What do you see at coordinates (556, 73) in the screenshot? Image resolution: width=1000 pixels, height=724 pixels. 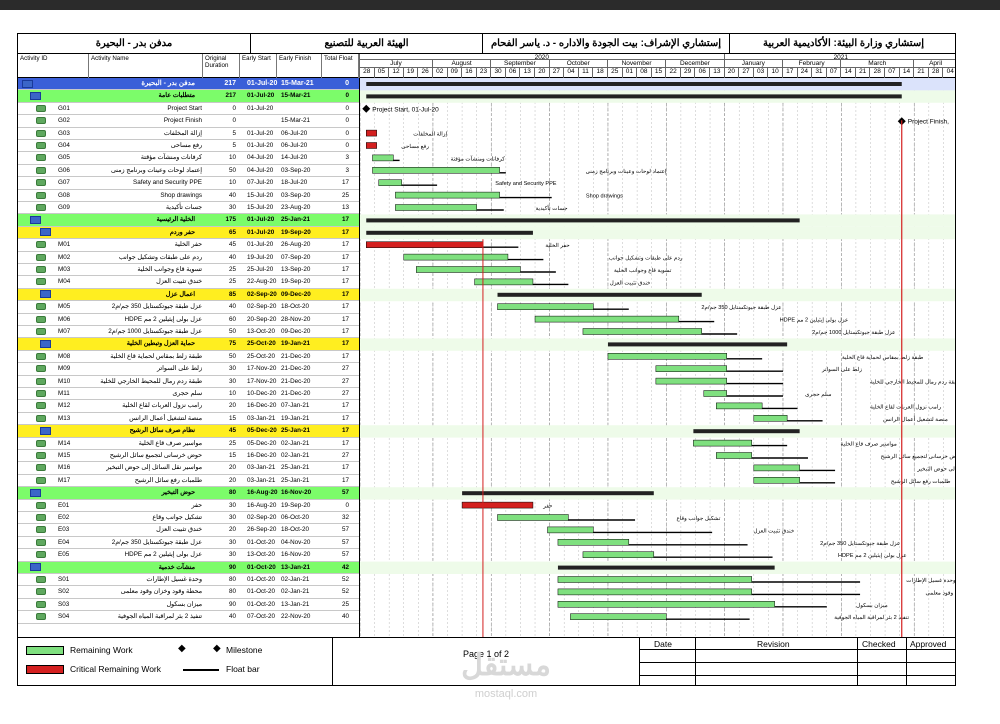 I see `timescale-week: 27` at bounding box center [556, 73].